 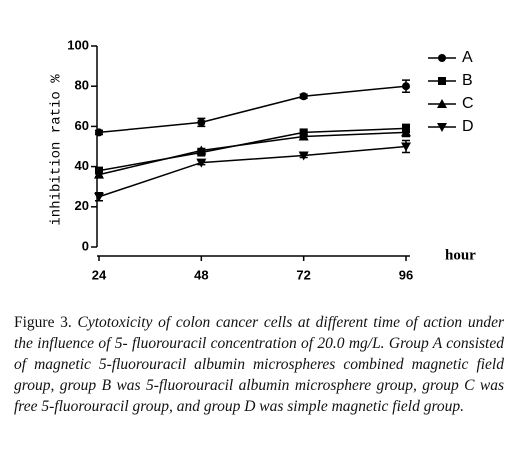 I want to click on legend-label: B, so click(x=467, y=80).